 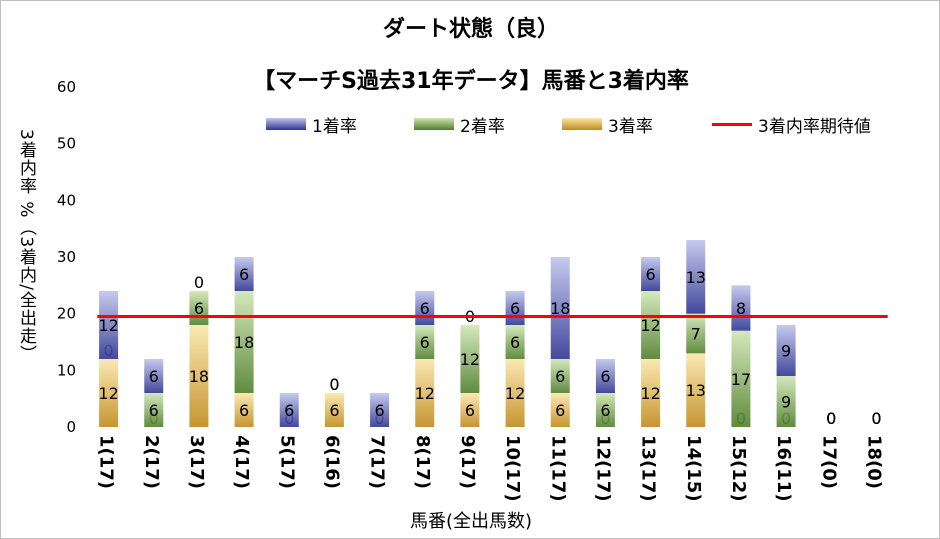 I want to click on legend-item-win: 1着率, so click(x=311, y=125).